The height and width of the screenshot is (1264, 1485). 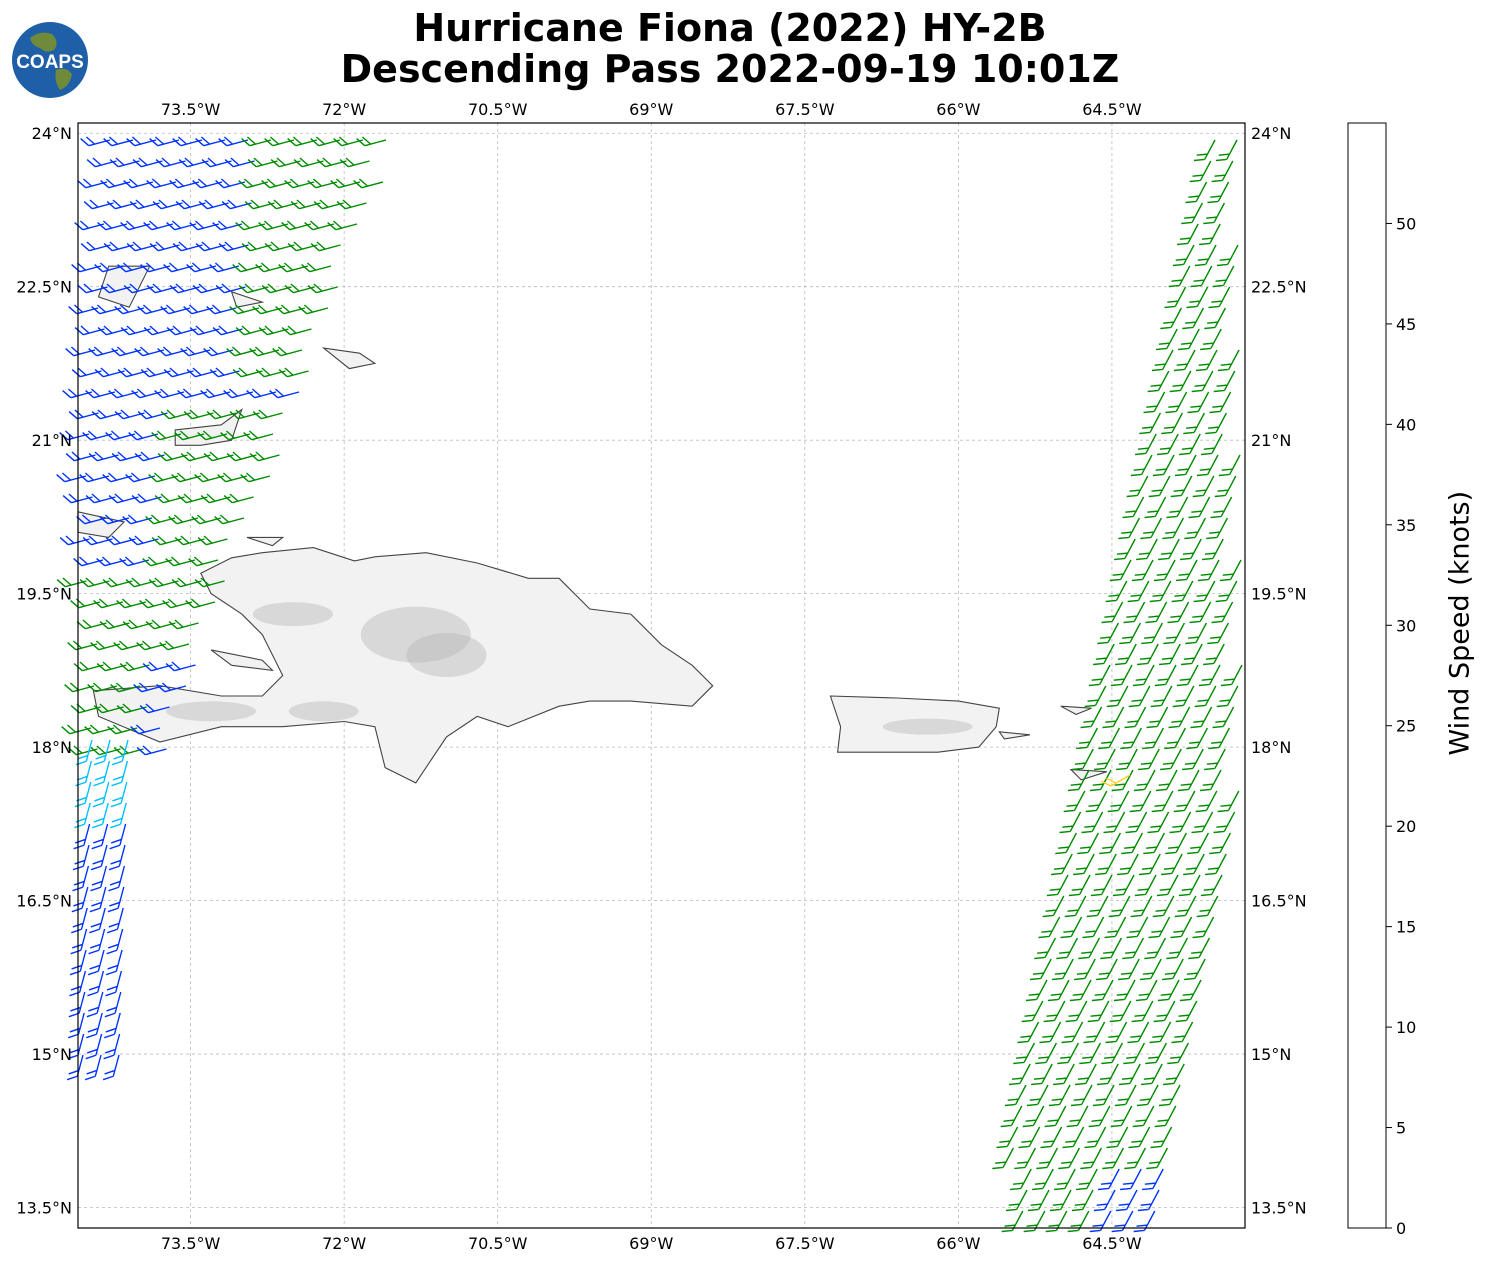 I want to click on tortuga-island, so click(x=265, y=541).